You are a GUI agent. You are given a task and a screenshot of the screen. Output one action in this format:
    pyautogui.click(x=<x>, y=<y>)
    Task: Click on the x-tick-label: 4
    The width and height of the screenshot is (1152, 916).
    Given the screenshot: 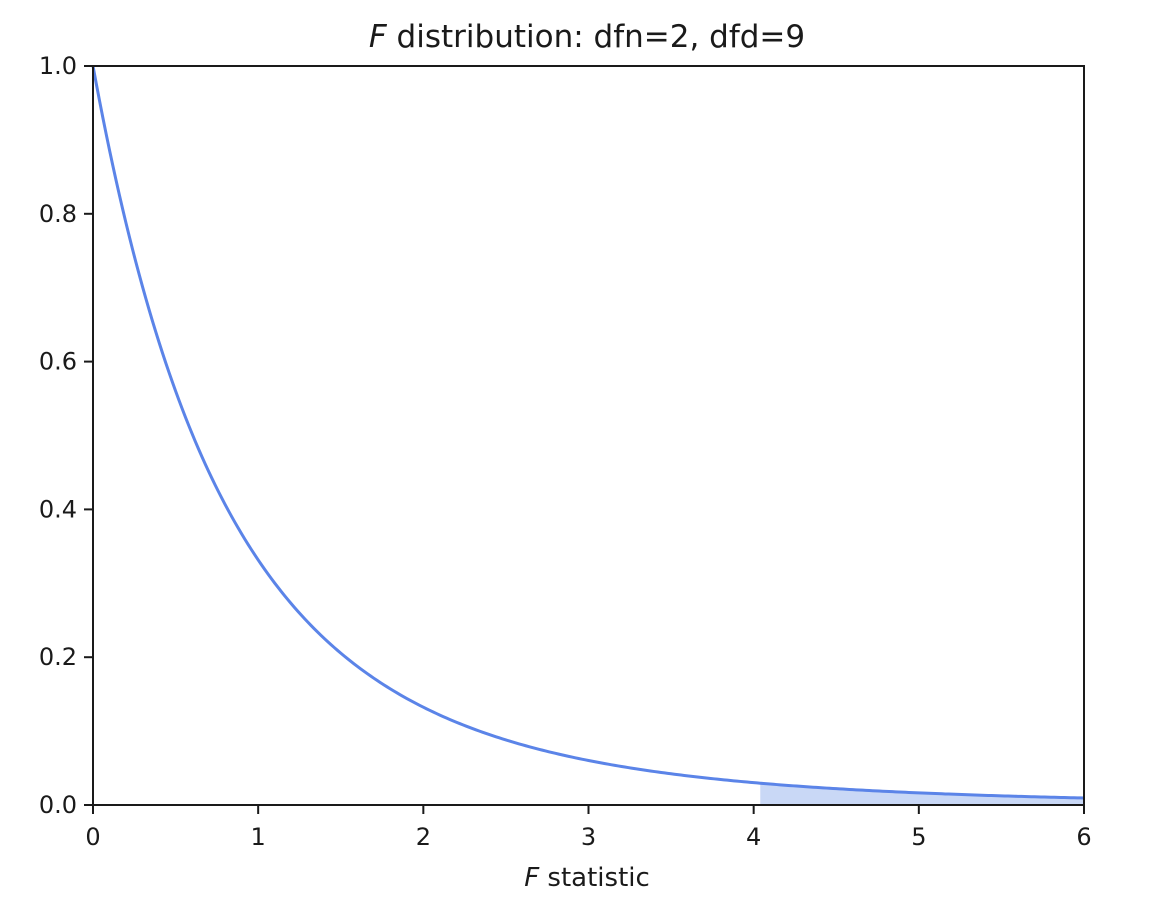 What is the action you would take?
    pyautogui.click(x=753, y=837)
    